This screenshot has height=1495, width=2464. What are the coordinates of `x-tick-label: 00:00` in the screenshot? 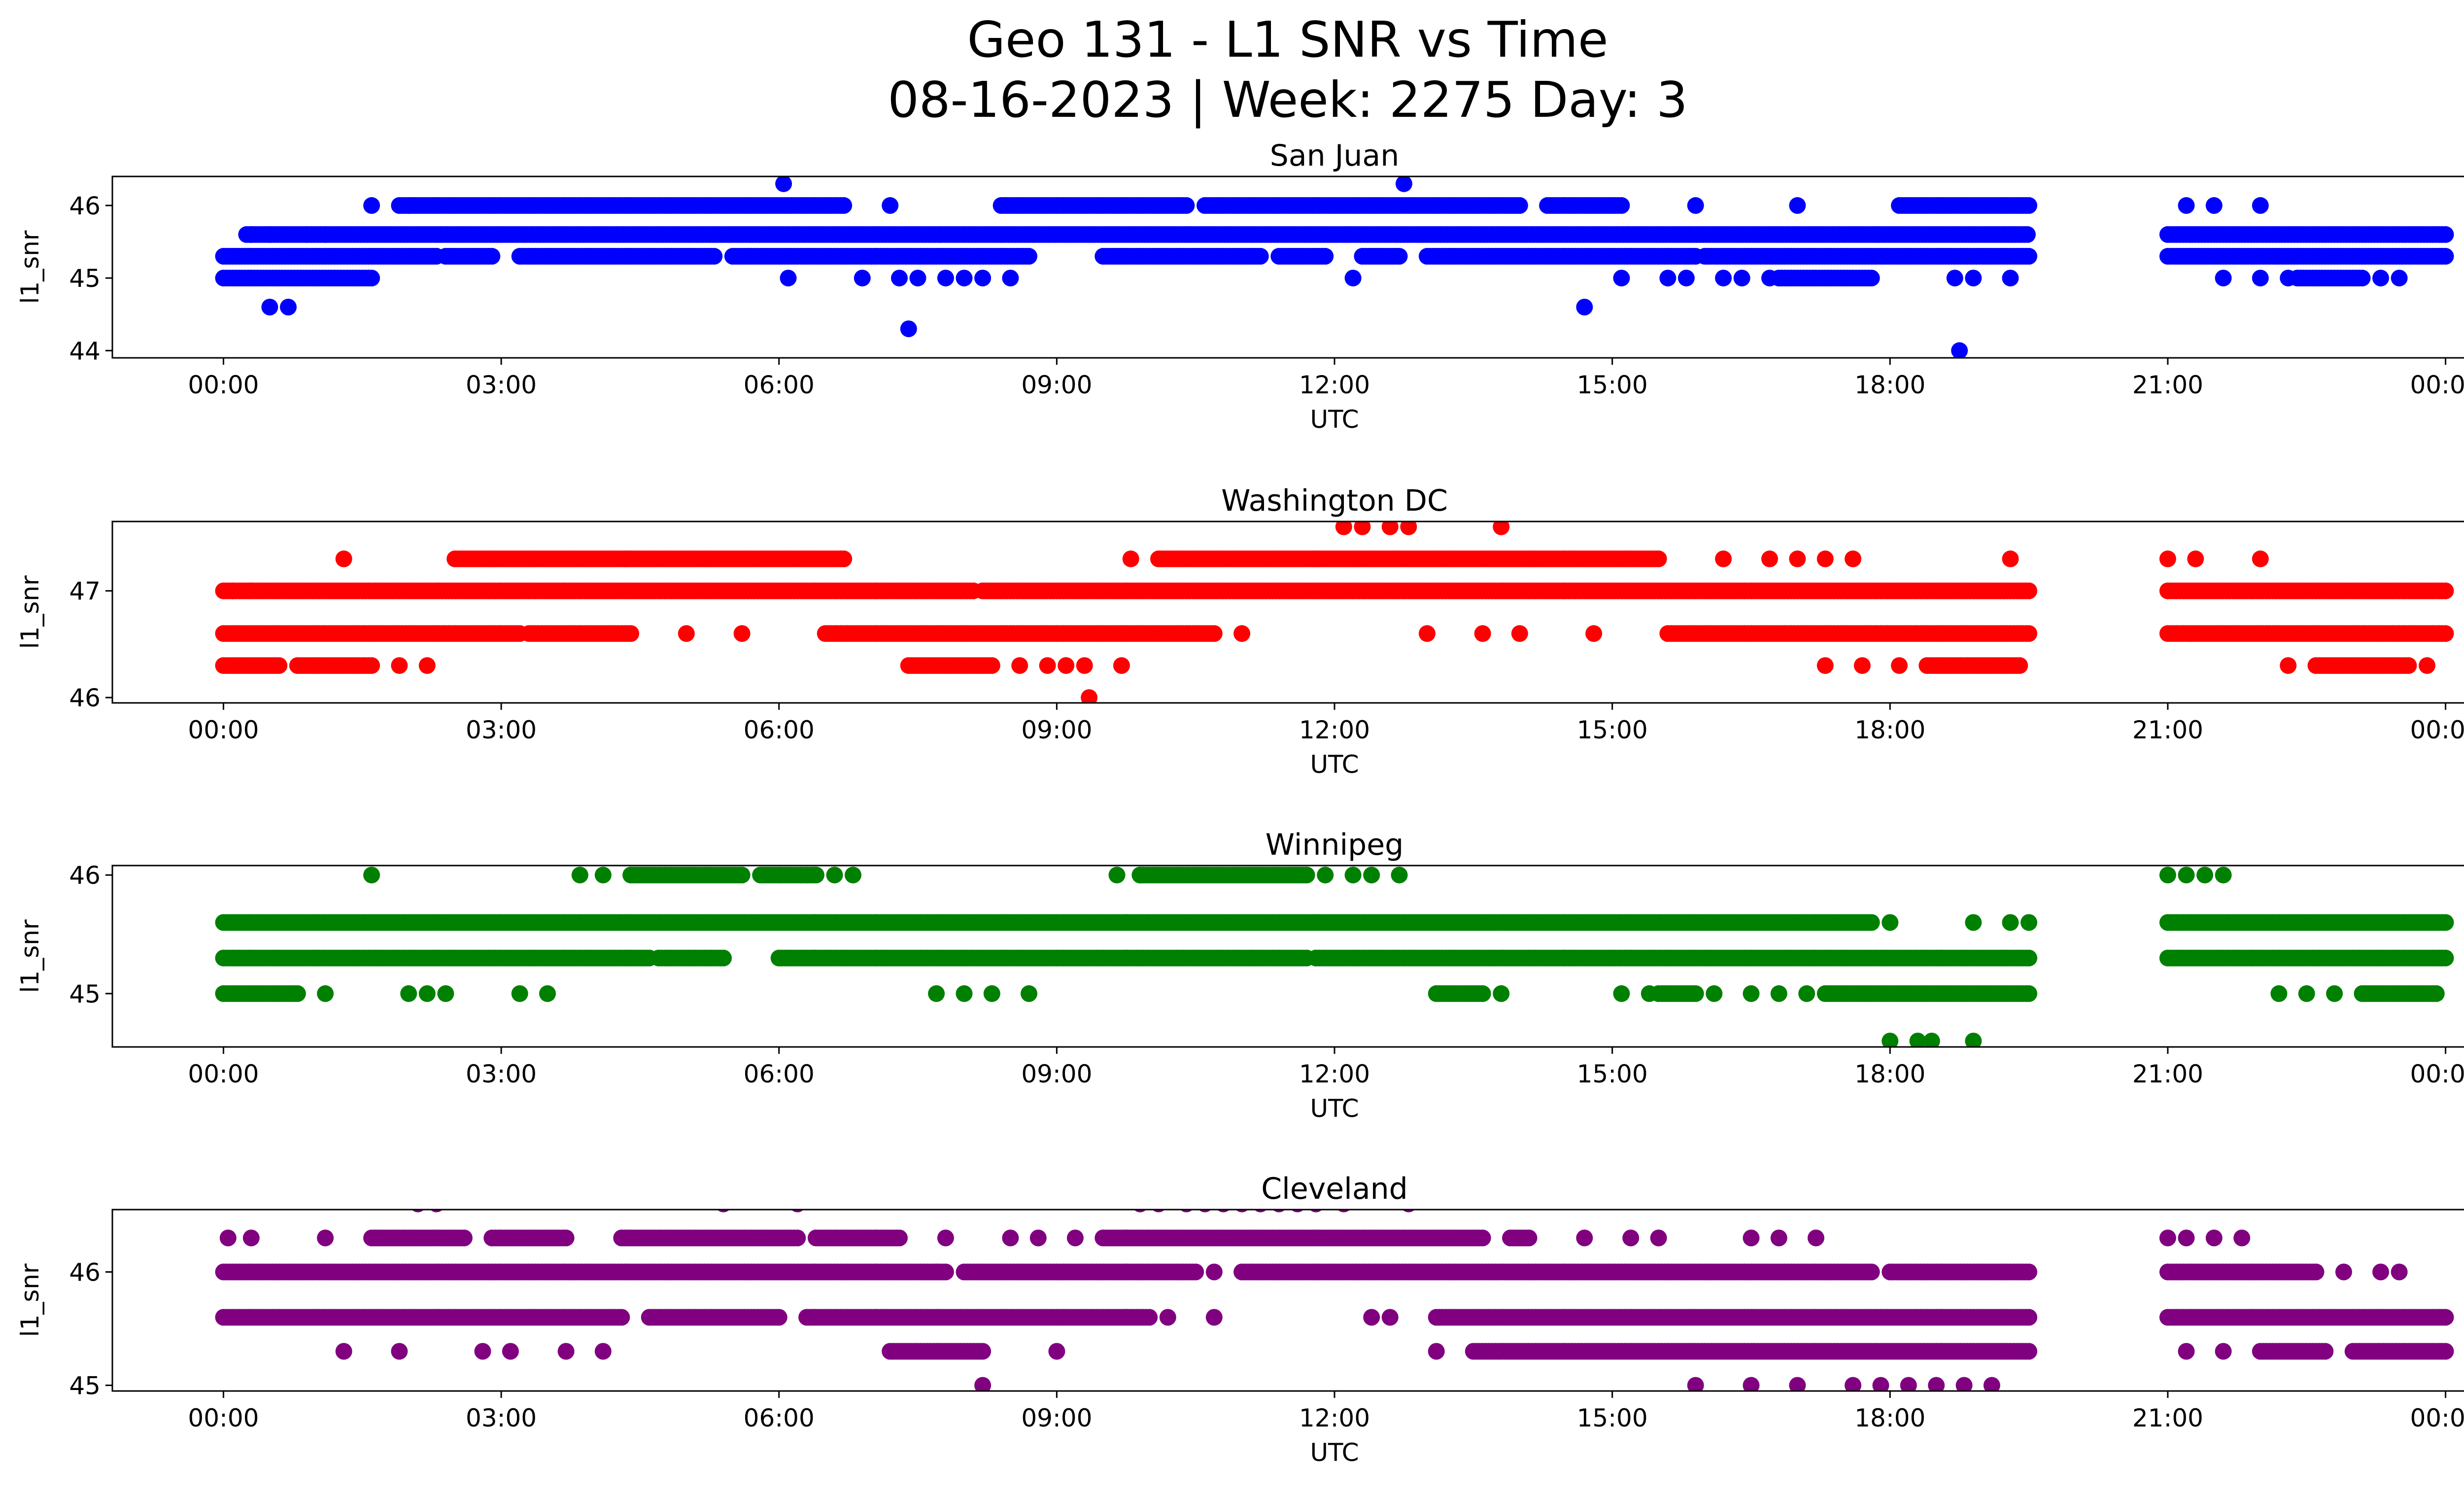 It's located at (2437, 730).